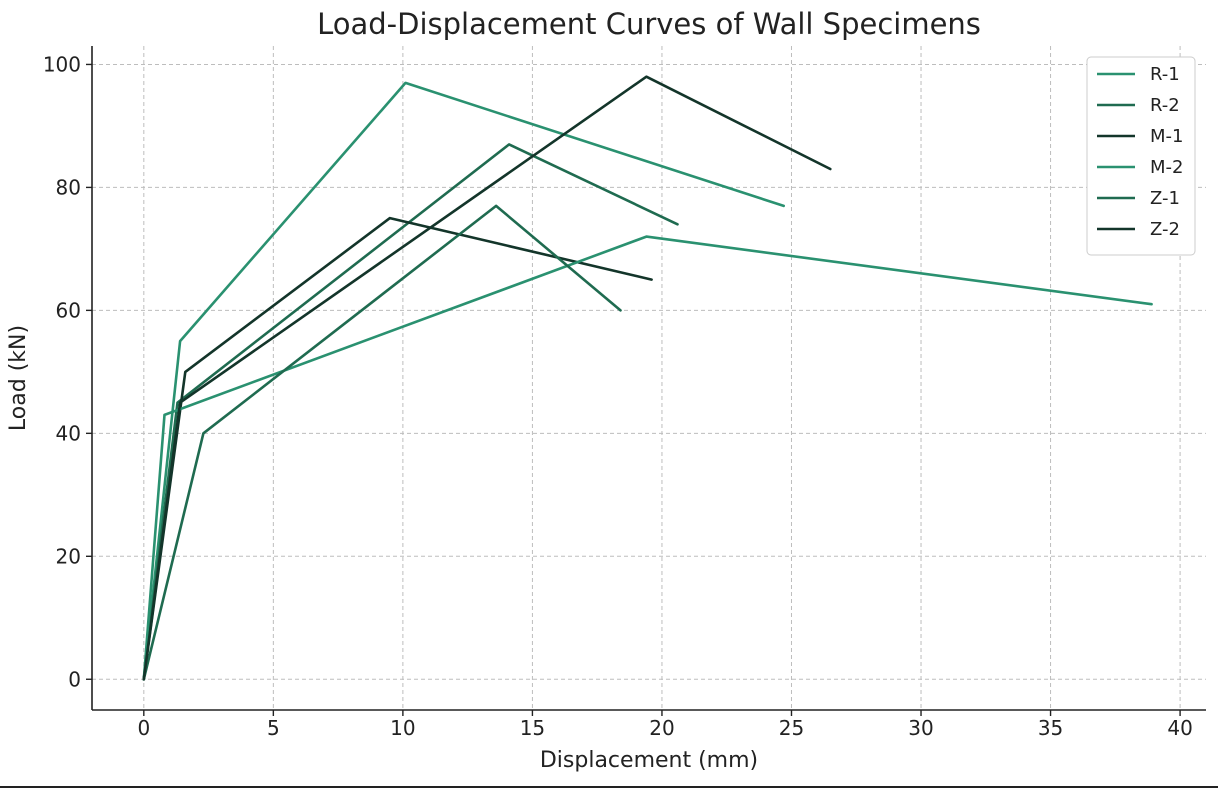  Describe the element at coordinates (68, 187) in the screenshot. I see `y-tick-label-4: 80` at that location.